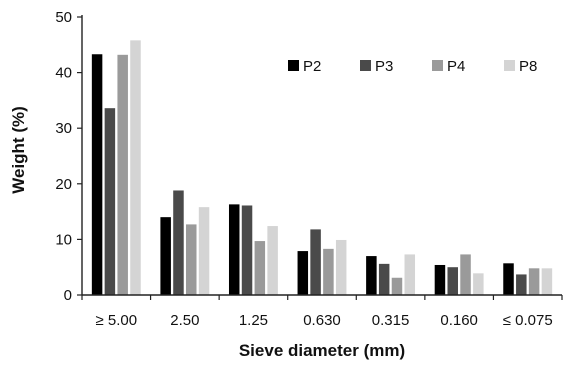 This screenshot has width=564, height=365. What do you see at coordinates (509, 65) in the screenshot?
I see `legend-swatch-p8` at bounding box center [509, 65].